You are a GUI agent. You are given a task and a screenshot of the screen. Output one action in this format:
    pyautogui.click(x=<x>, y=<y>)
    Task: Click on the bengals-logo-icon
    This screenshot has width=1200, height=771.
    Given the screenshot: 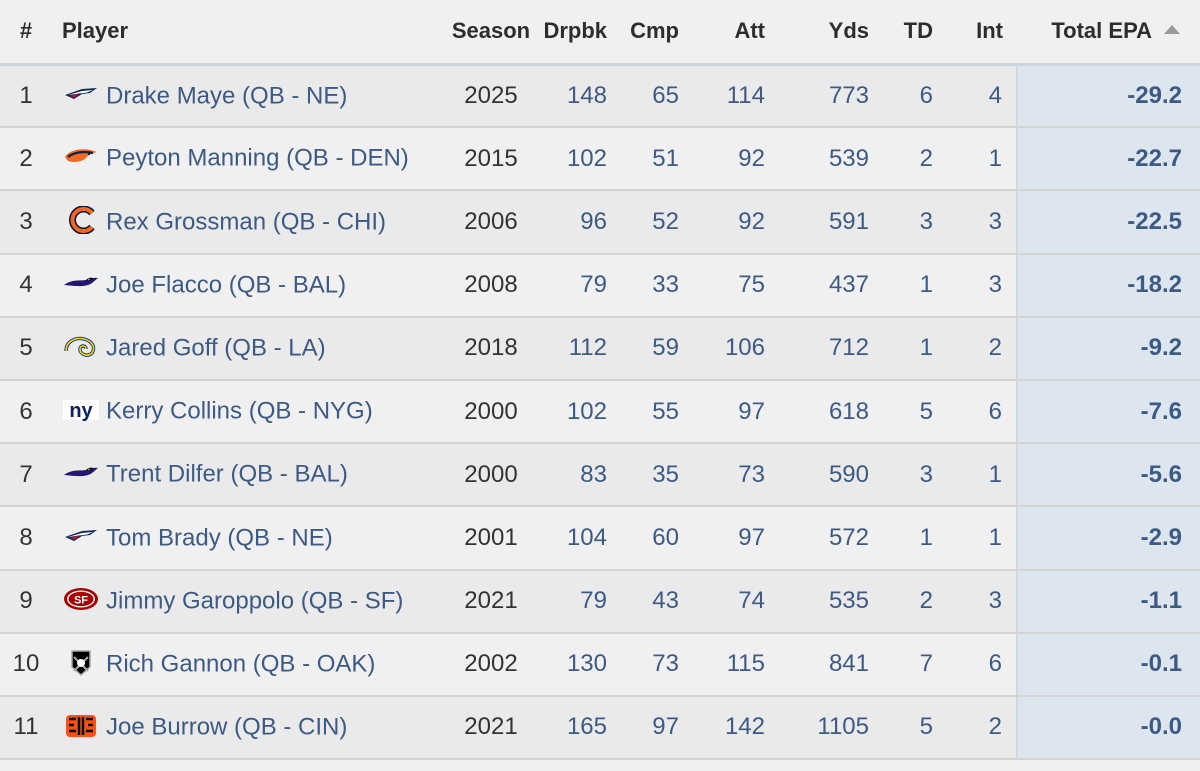 What is the action you would take?
    pyautogui.click(x=81, y=726)
    